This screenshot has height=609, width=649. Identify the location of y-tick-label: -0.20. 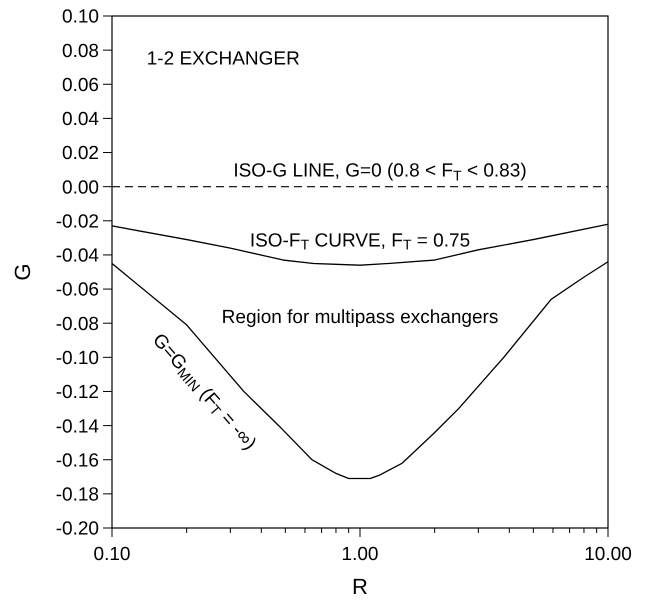
(77, 529).